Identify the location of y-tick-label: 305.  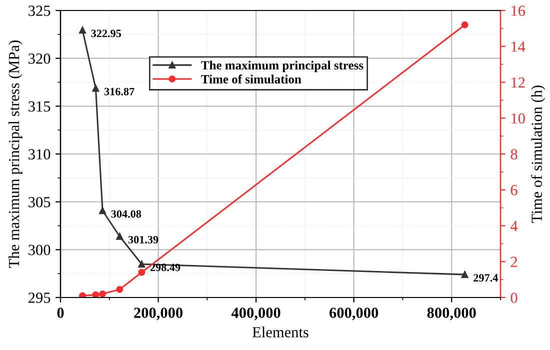
(39, 202).